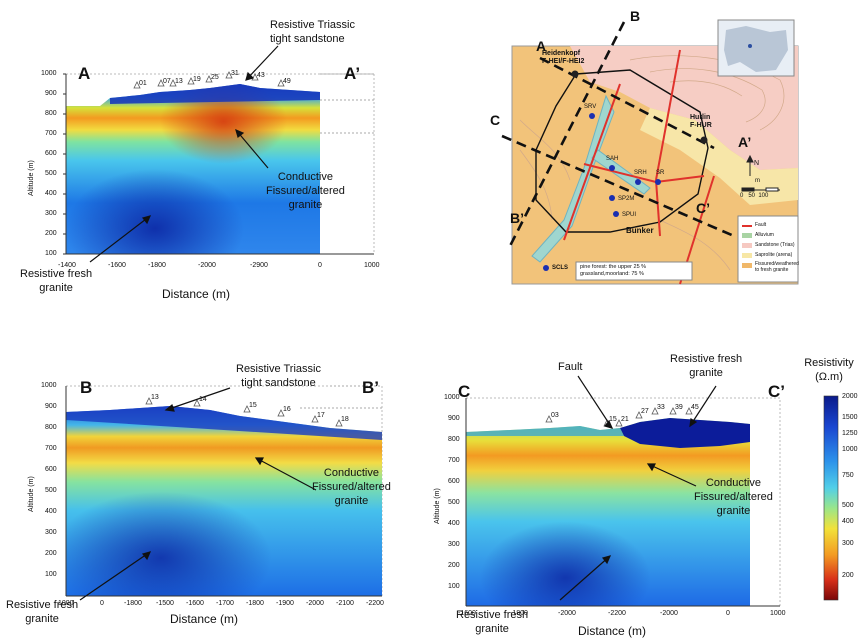 This screenshot has height=638, width=864. Describe the element at coordinates (695, 407) in the screenshot. I see `station-label: 45` at that location.